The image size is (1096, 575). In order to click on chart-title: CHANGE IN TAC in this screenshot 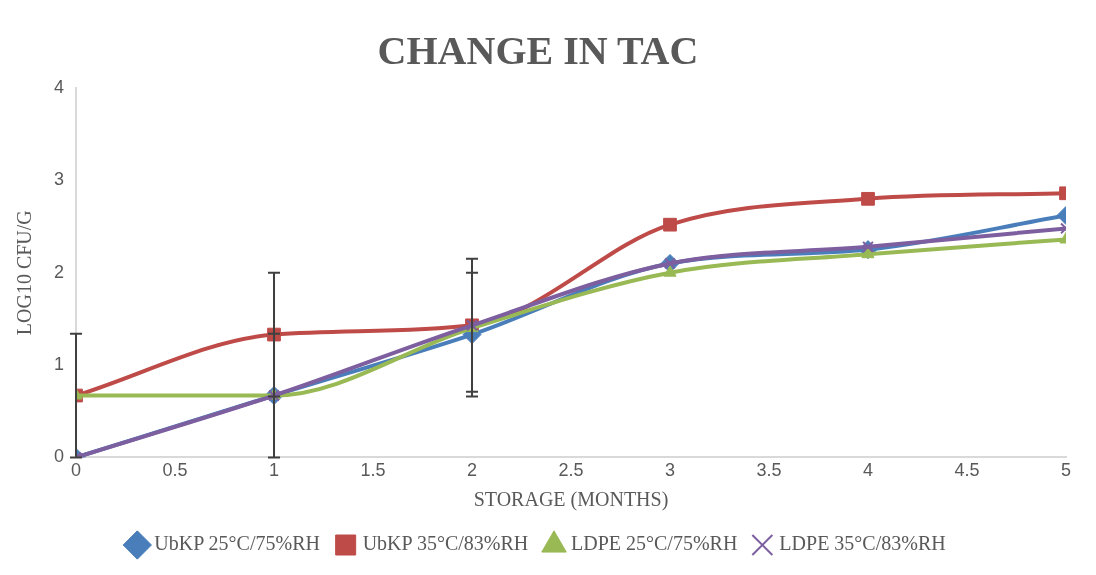, I will do `click(538, 51)`.